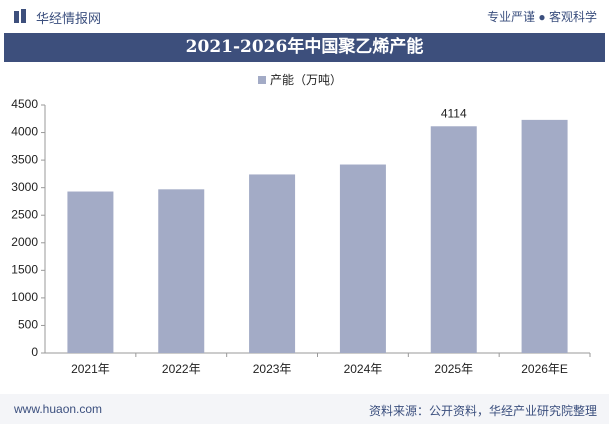 Image resolution: width=609 pixels, height=424 pixels. What do you see at coordinates (20, 16) in the screenshot?
I see `logo` at bounding box center [20, 16].